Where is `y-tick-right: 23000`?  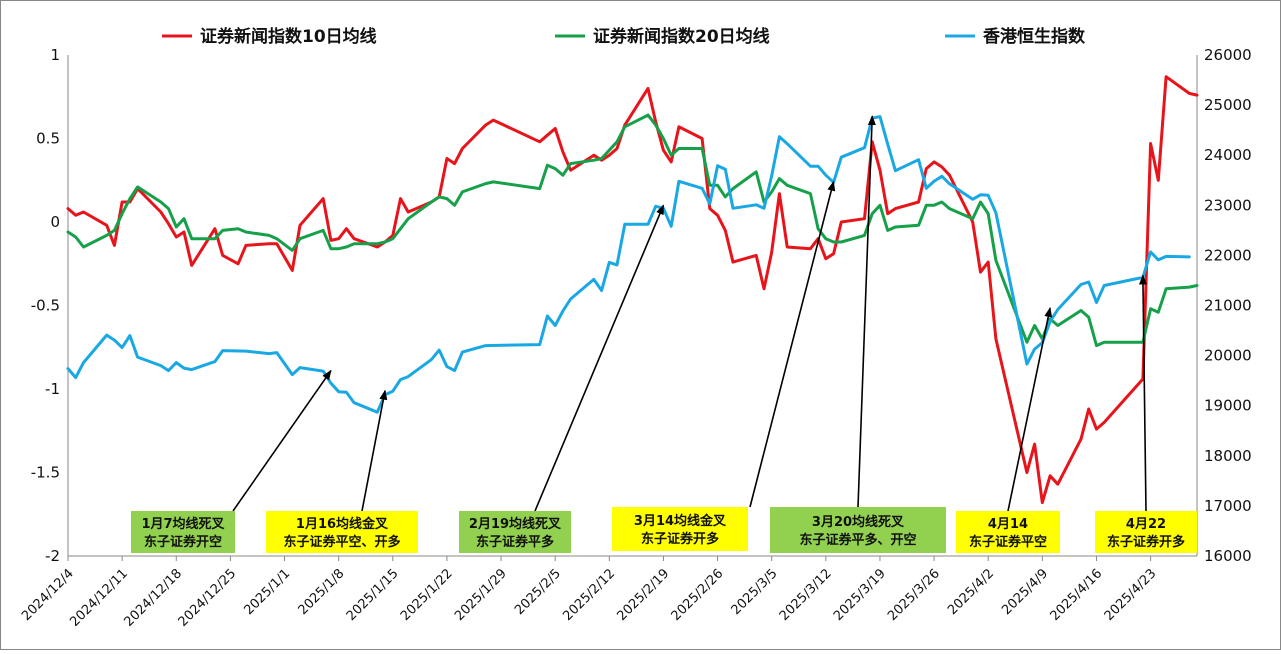
y-tick-right: 23000 is located at coordinates (1228, 205).